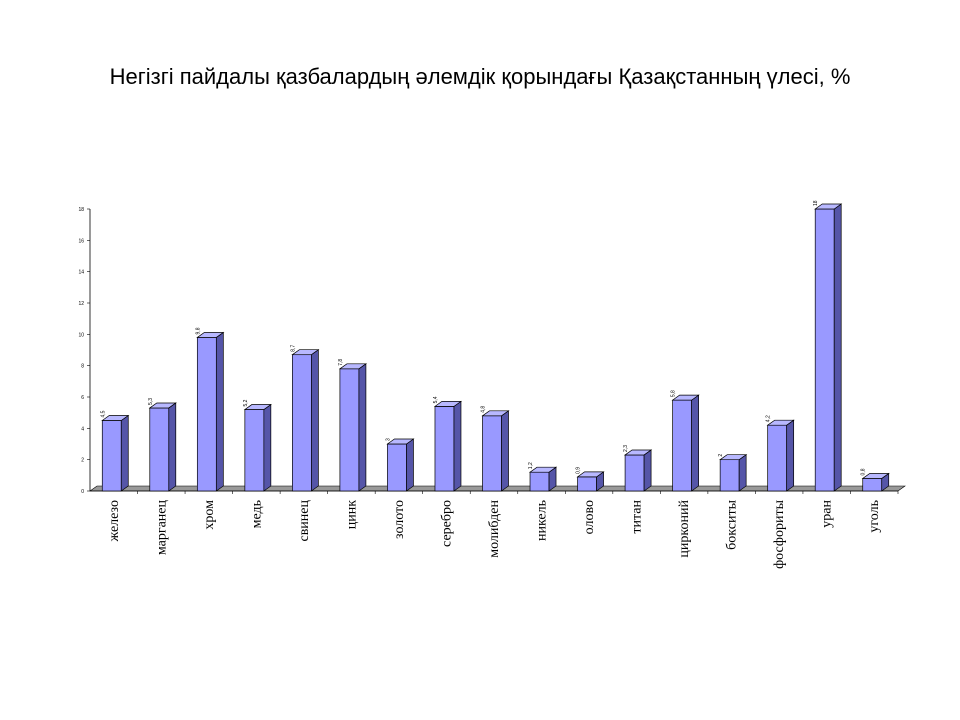 The width and height of the screenshot is (960, 720). Describe the element at coordinates (81, 273) in the screenshot. I see `y-tick-label: 14` at that location.